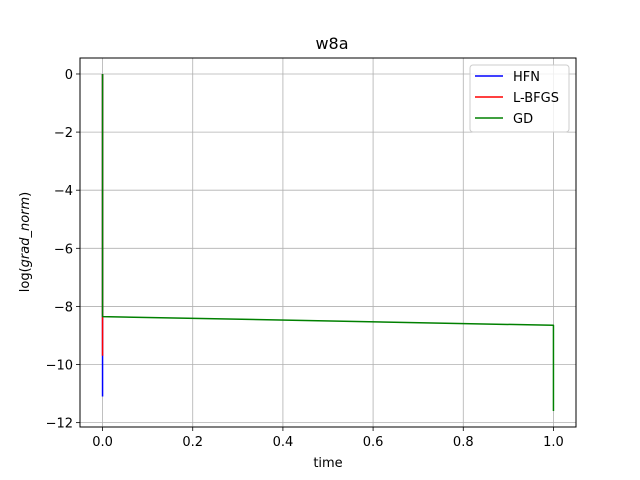 This screenshot has height=480, width=640. What do you see at coordinates (523, 119) in the screenshot?
I see `legend-label: GD` at bounding box center [523, 119].